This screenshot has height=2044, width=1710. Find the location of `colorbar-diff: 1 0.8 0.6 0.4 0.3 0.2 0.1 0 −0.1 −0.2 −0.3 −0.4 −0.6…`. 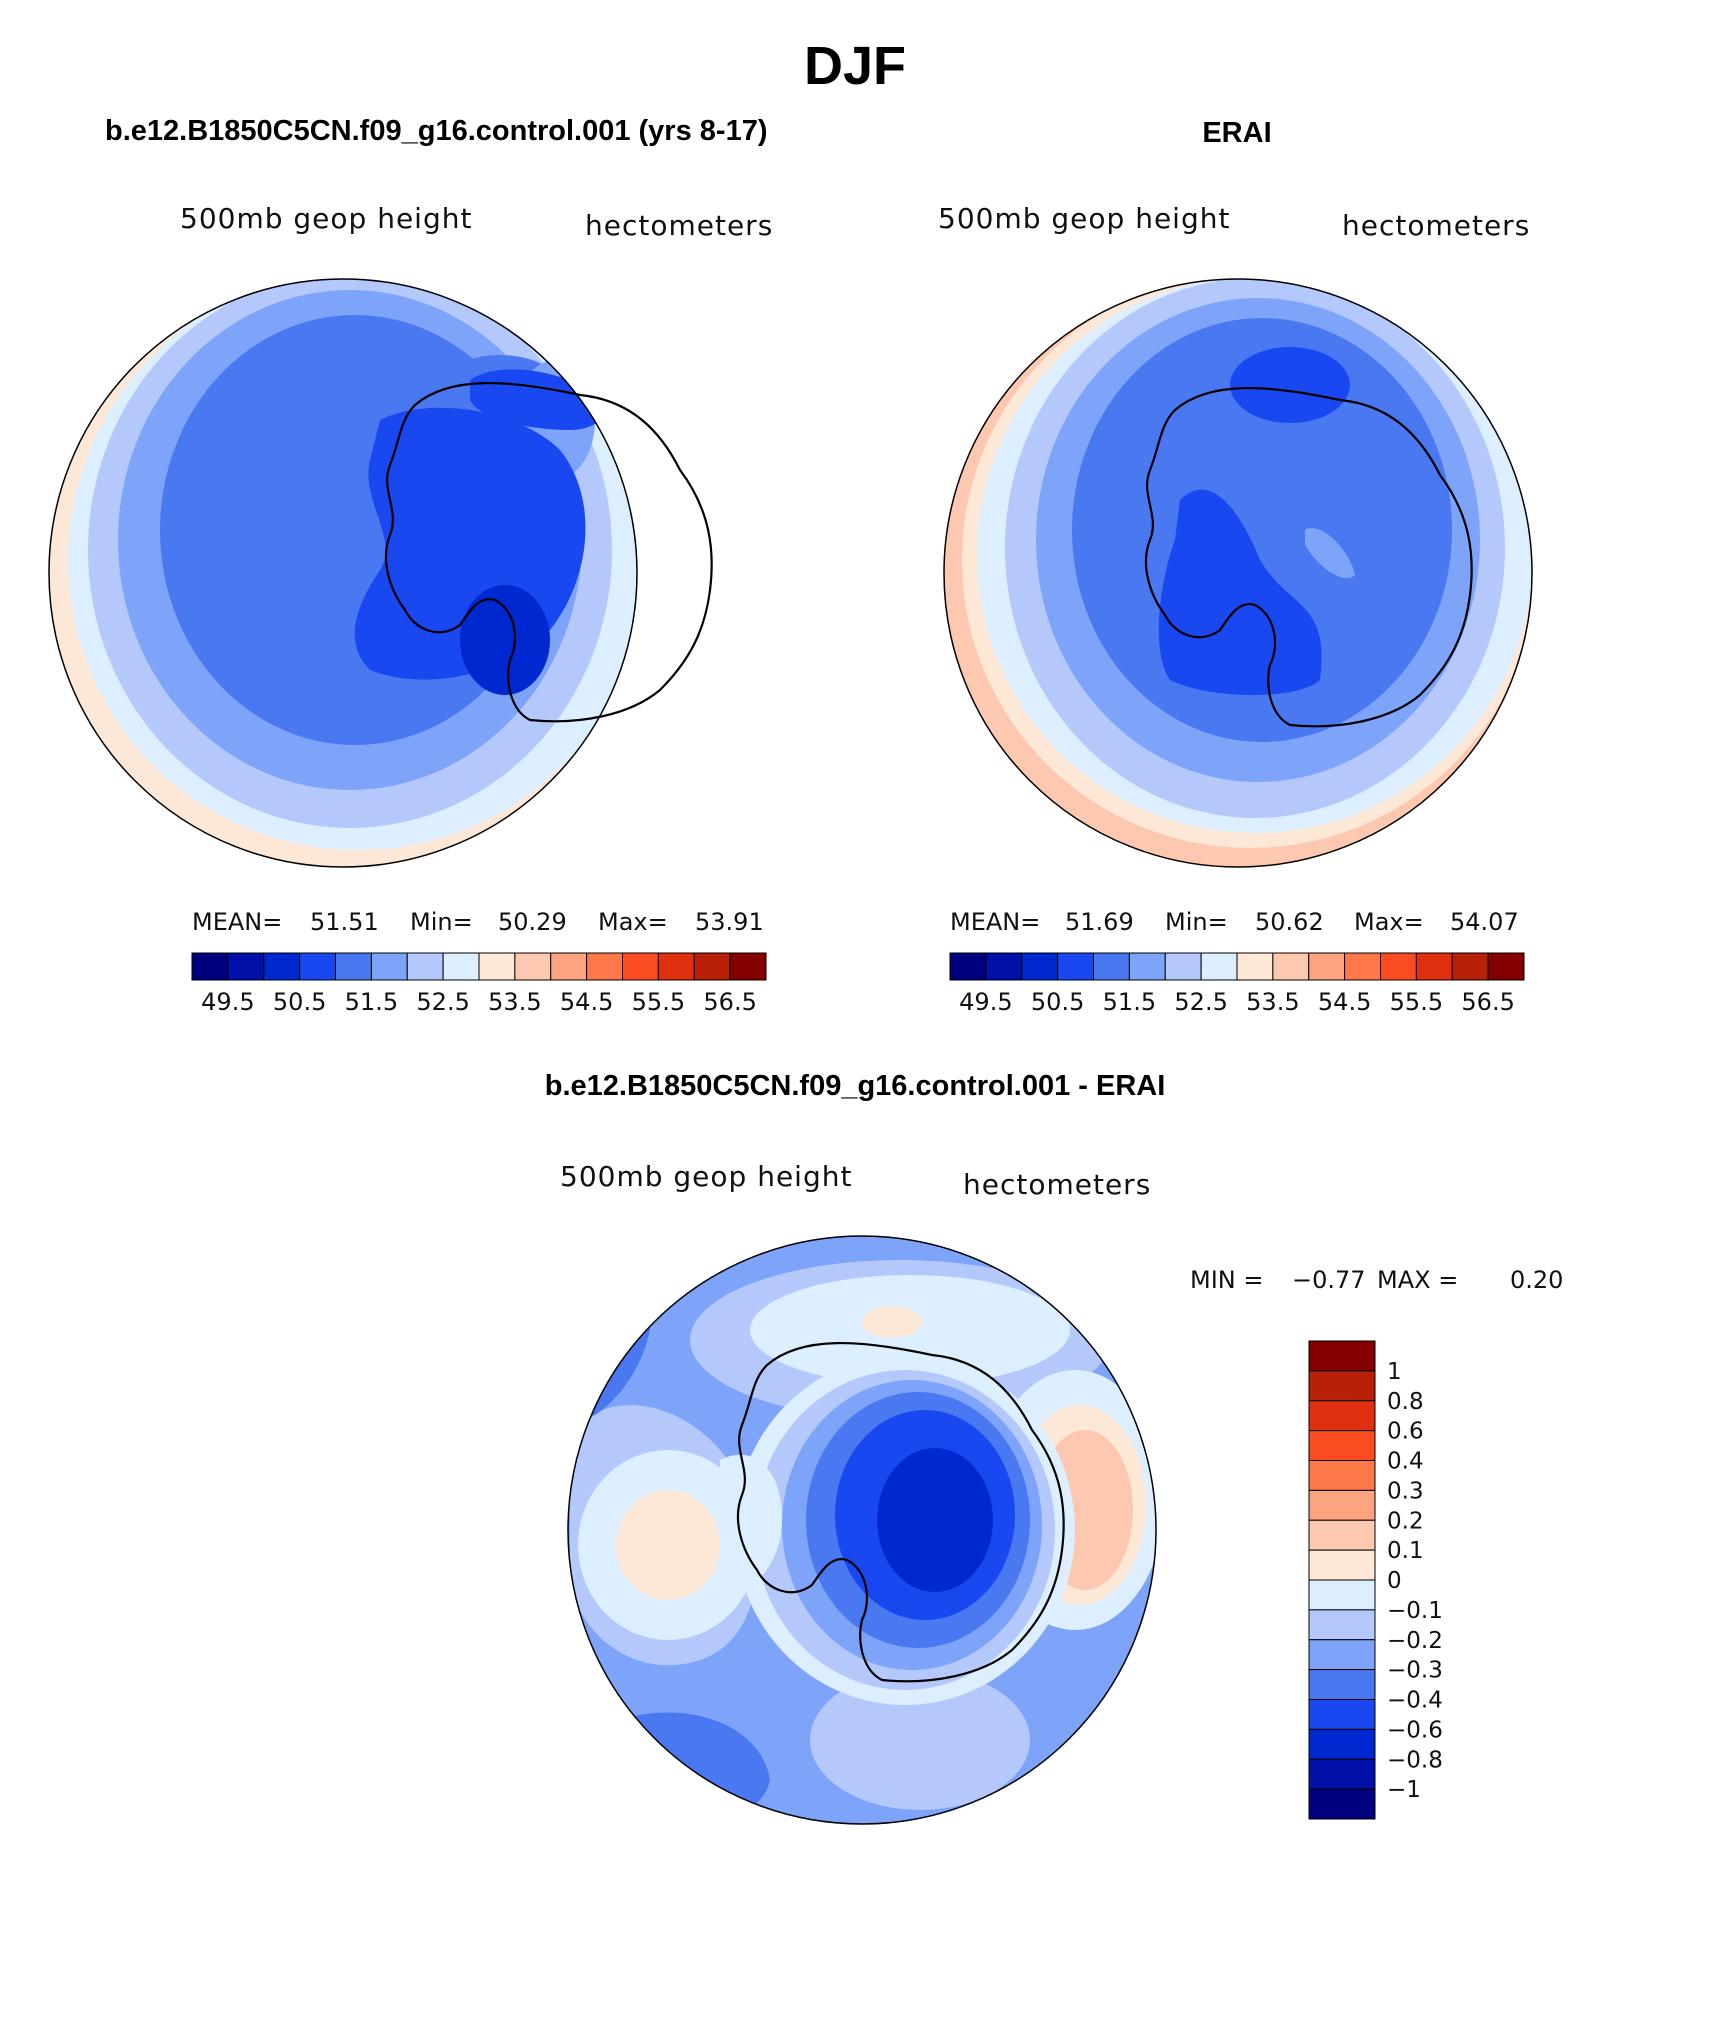

colorbar-diff: 1 0.8 0.6 0.4 0.3 0.2 0.1 0 −0.1 −0.2 −0.3 −0.4 −0.6… is located at coordinates (1375, 1580).